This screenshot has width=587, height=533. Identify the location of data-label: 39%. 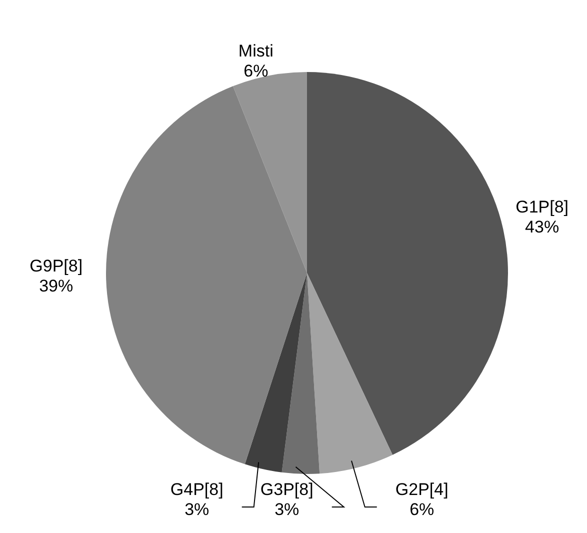
(56, 286).